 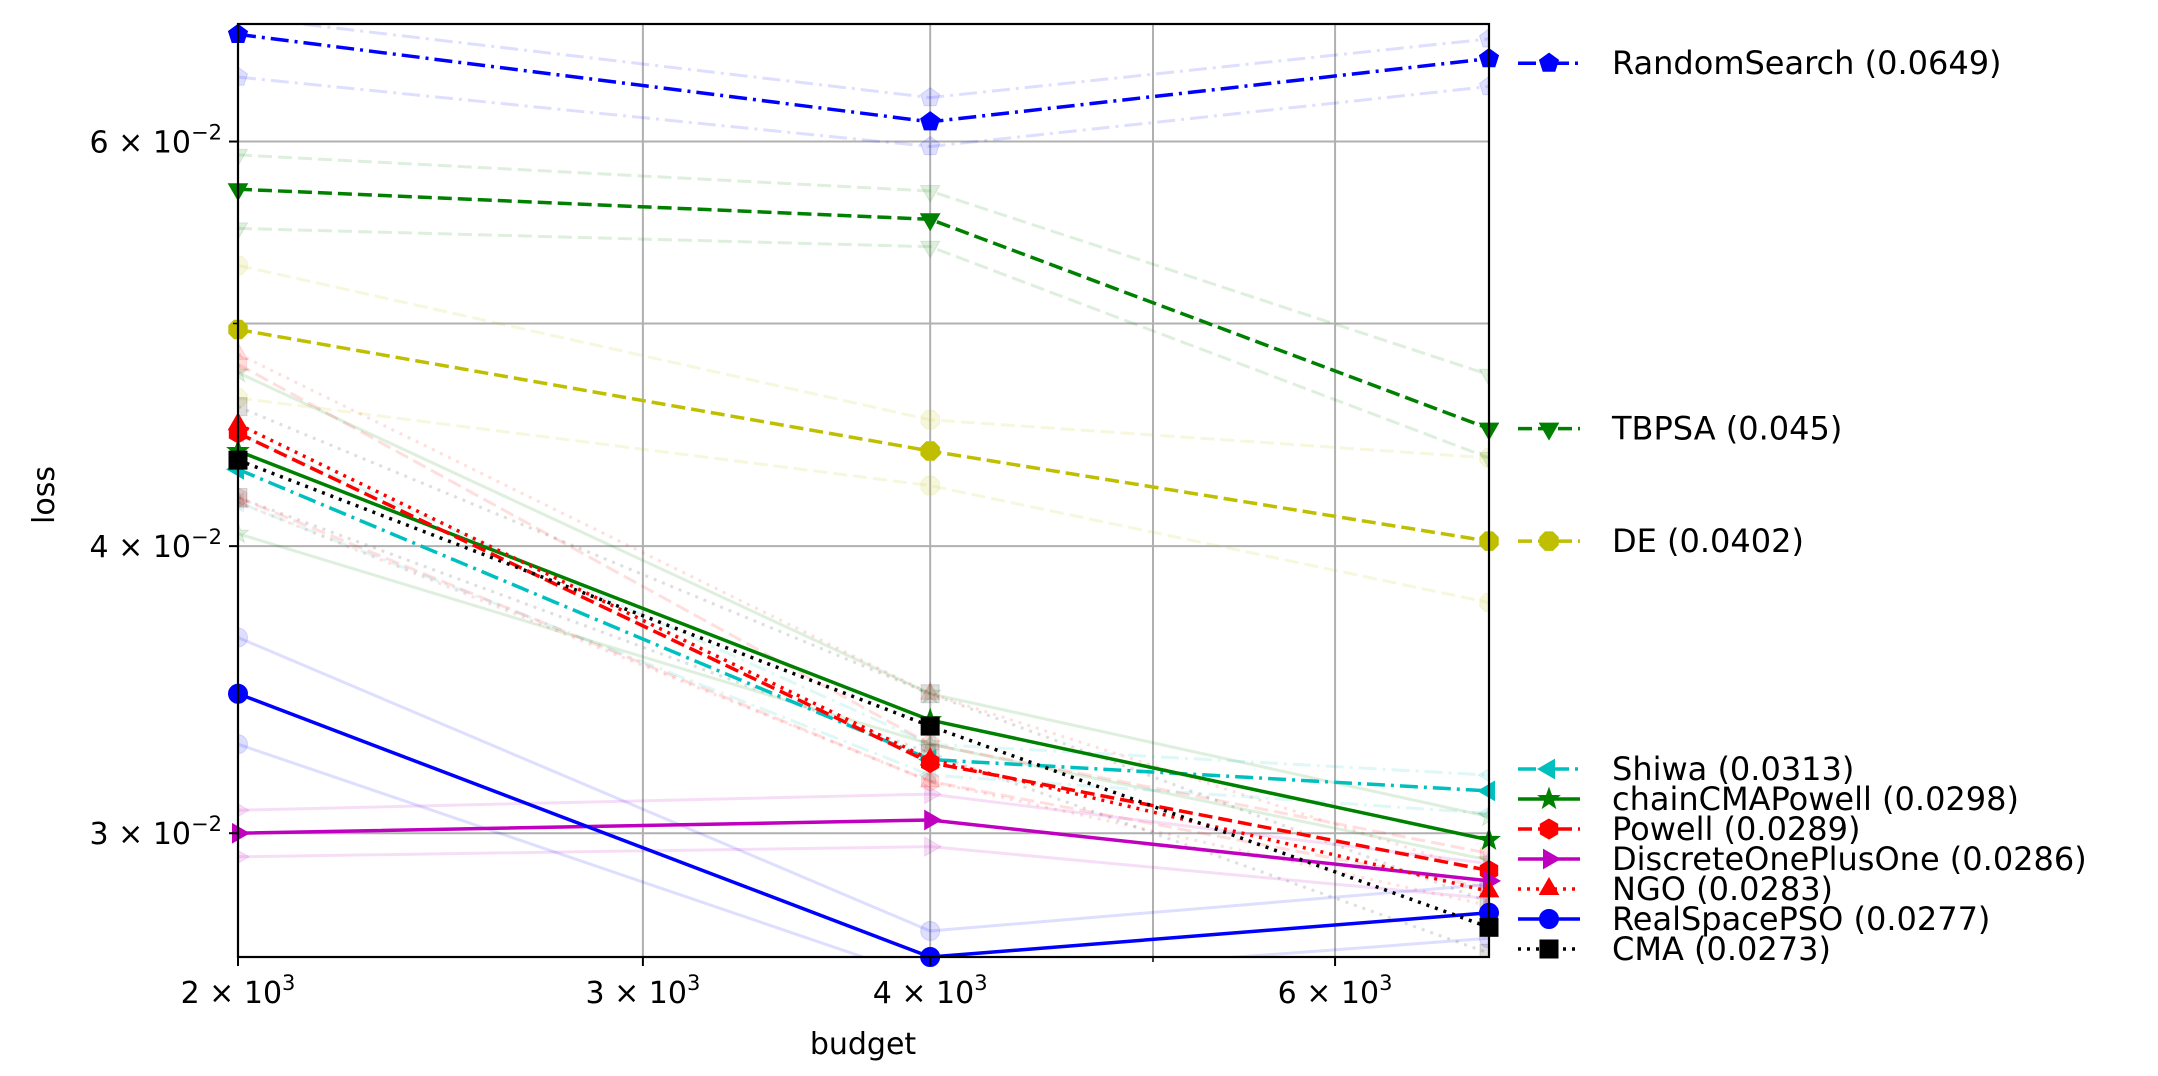 I want to click on legend-entry-chaincmapowell: chainCMAPowell (0.0298), so click(x=1768, y=799).